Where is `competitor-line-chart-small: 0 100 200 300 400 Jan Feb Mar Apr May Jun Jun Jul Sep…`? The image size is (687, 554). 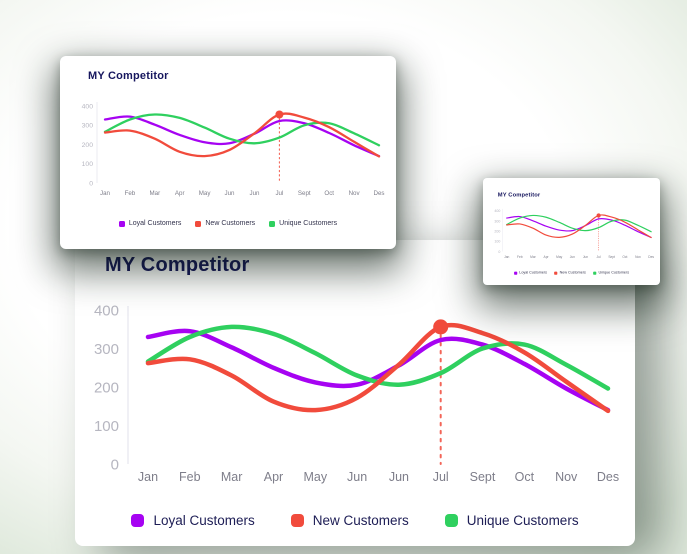 competitor-line-chart-small: 0 100 200 300 400 Jan Feb Mar Apr May Jun Jun Jul Sep… is located at coordinates (571, 234).